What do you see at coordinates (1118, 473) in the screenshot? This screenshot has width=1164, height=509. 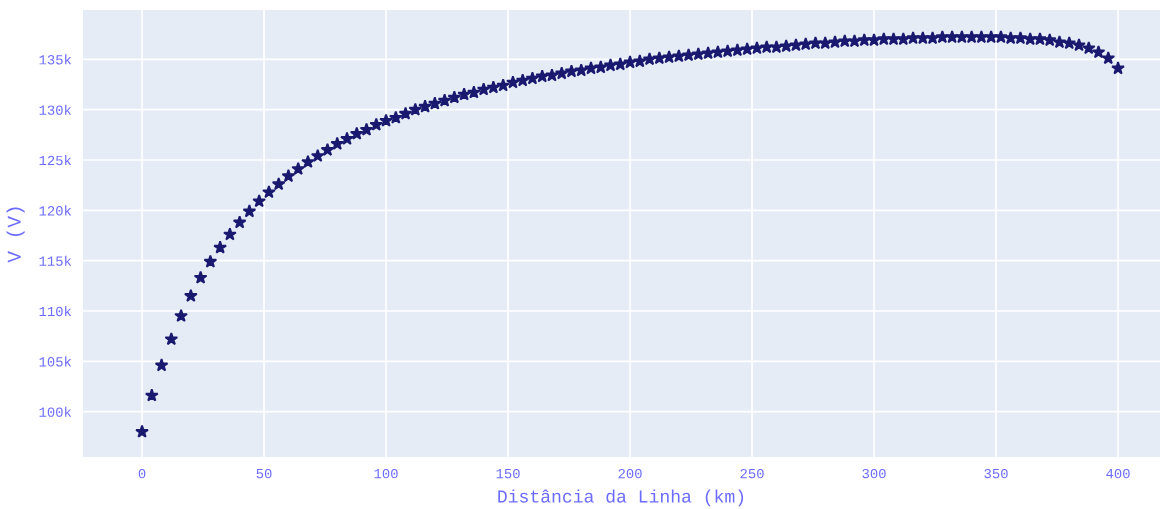 I see `x-tick-label: 400` at bounding box center [1118, 473].